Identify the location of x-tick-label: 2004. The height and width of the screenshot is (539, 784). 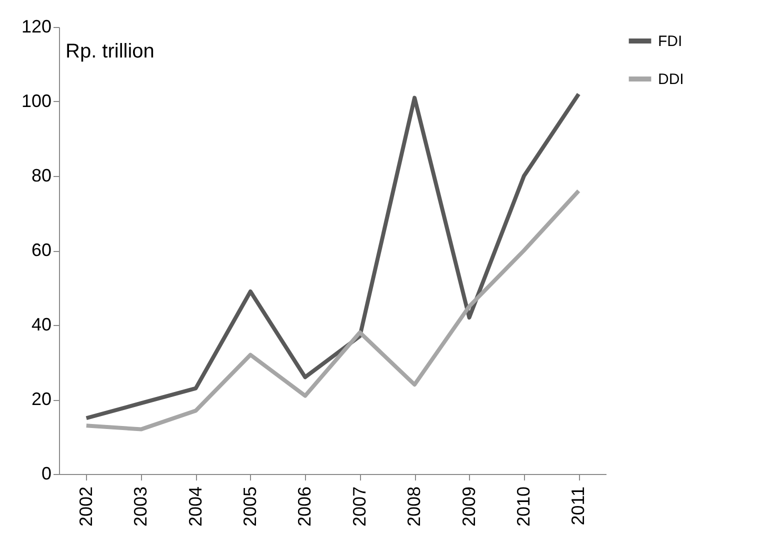
(195, 506).